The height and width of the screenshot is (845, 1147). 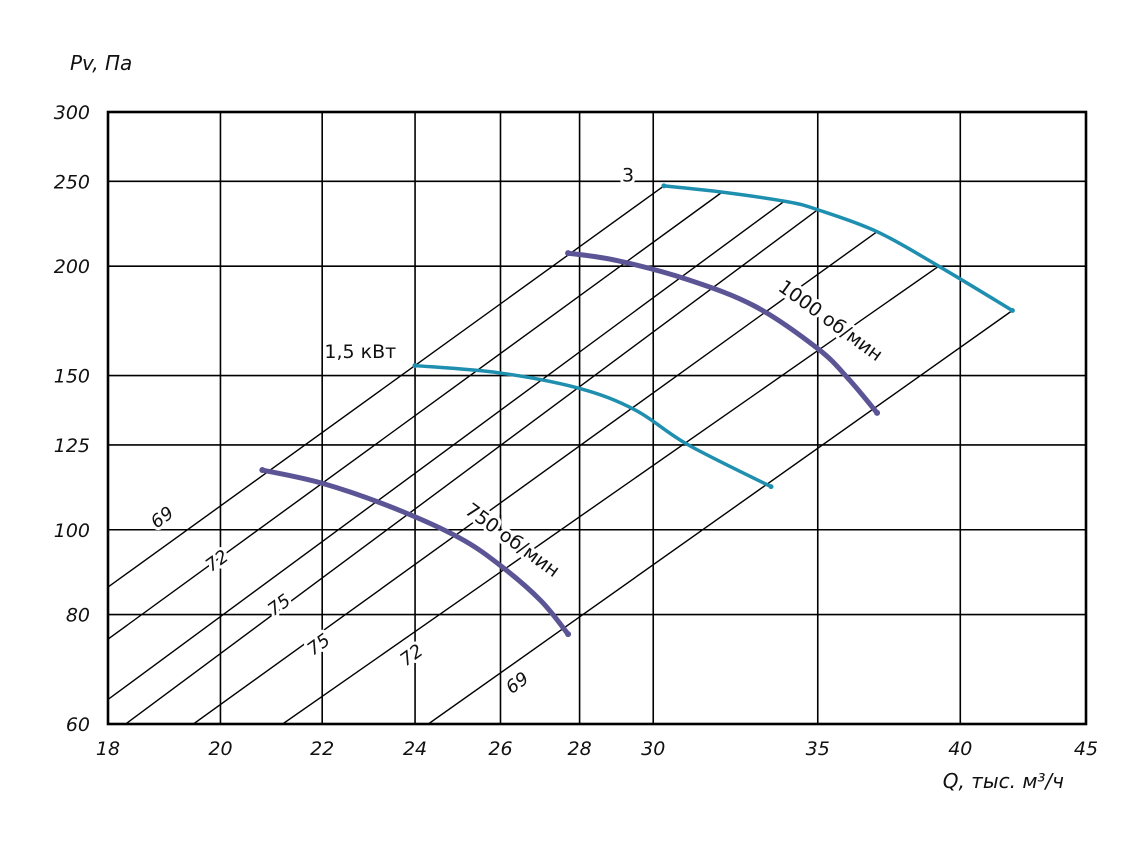 What do you see at coordinates (579, 749) in the screenshot?
I see `x-tick-label: 28` at bounding box center [579, 749].